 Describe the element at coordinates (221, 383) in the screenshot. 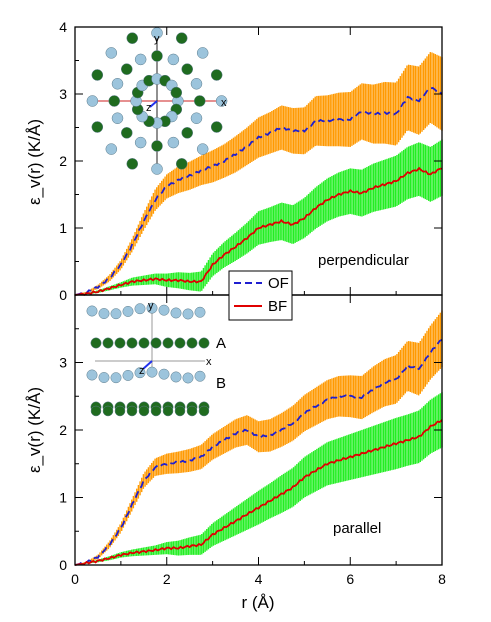

I see `inset-bottom-layer-b-label: B` at that location.